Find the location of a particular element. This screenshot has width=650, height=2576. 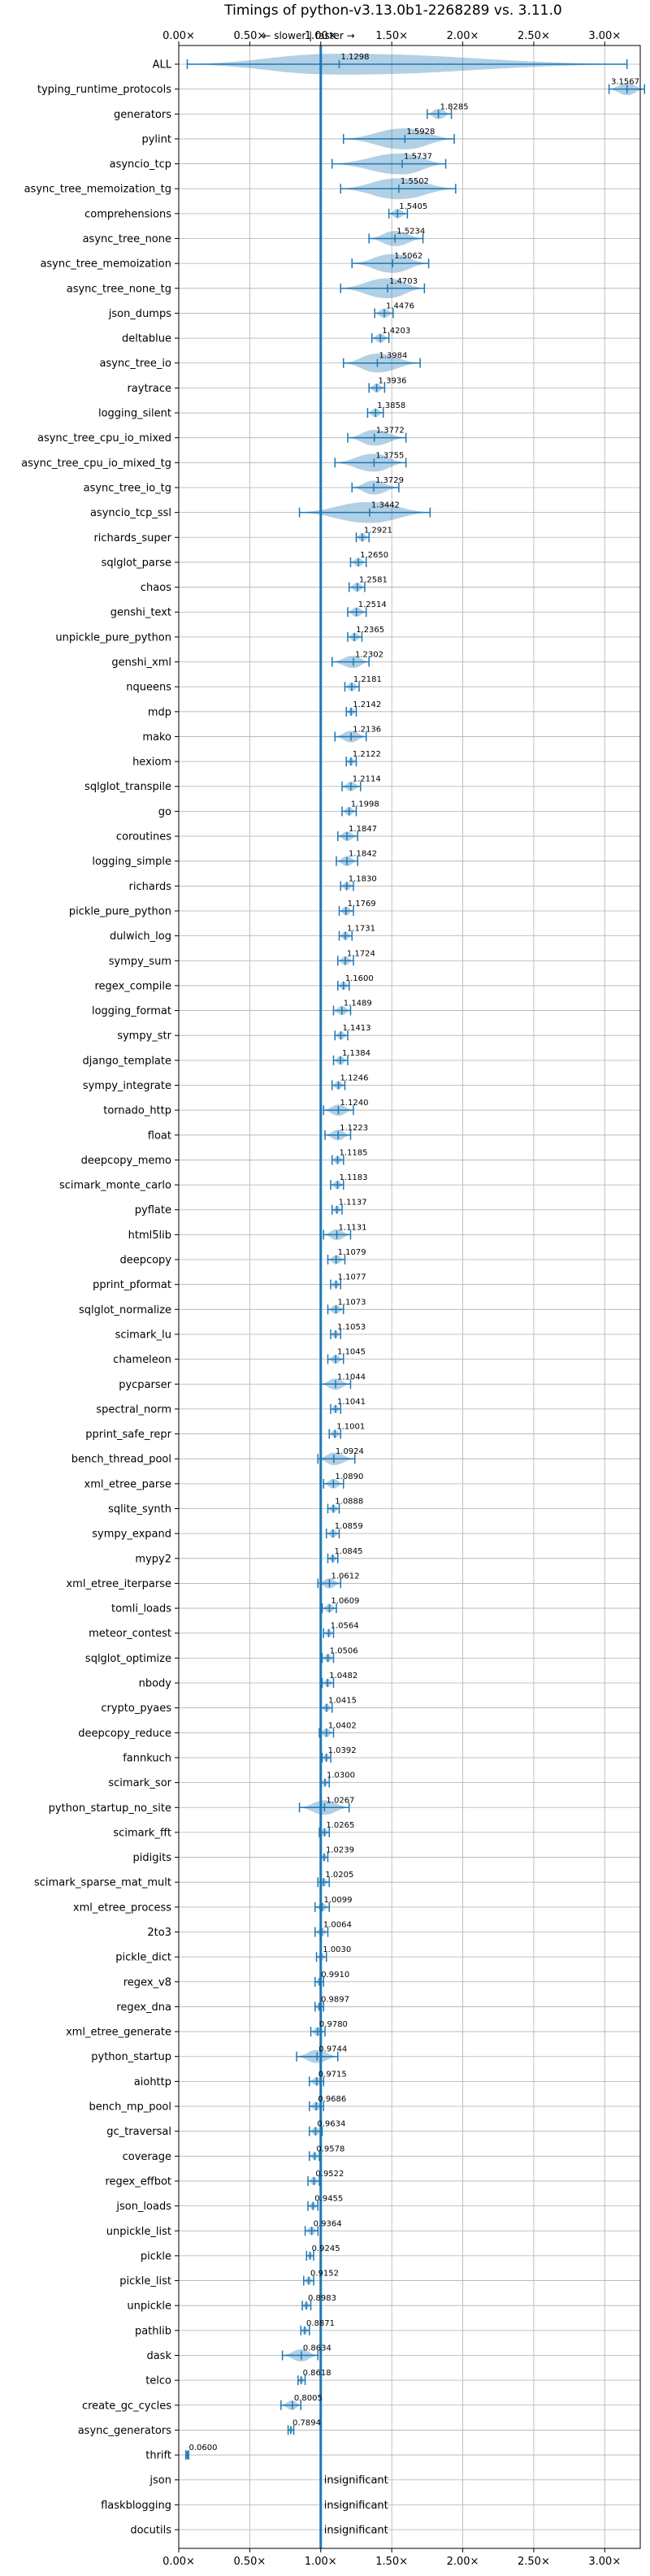

benchmark-label: genshi_text is located at coordinates (140, 613).